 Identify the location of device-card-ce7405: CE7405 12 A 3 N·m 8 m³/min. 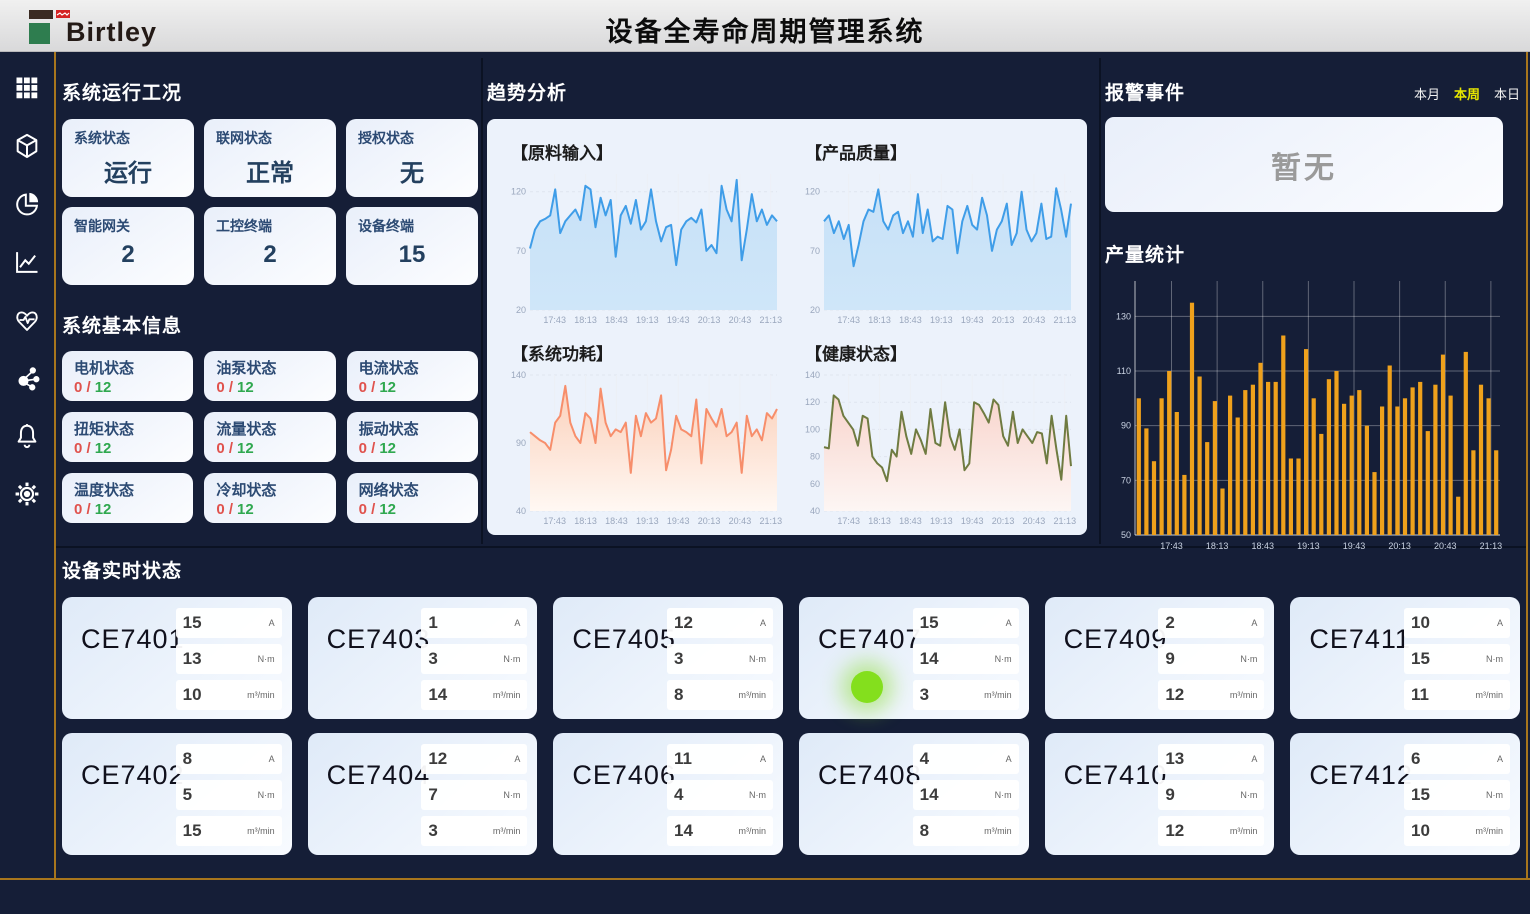
(668, 658).